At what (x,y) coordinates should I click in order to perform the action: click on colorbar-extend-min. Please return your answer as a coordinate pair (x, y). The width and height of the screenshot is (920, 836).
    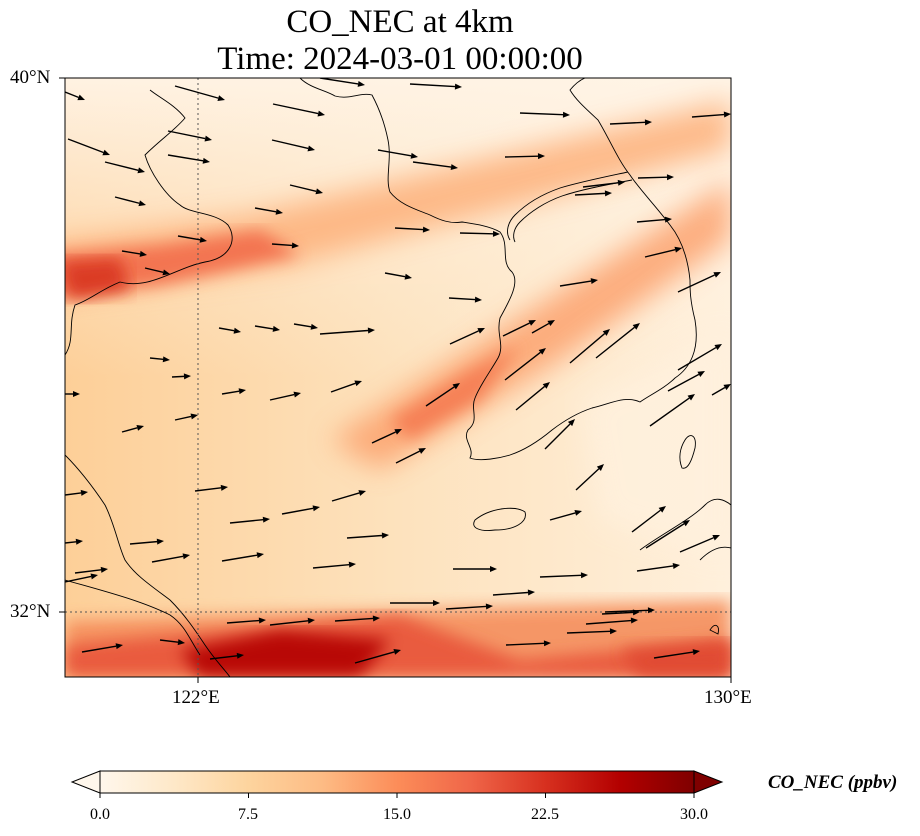
    Looking at the image, I should click on (85, 782).